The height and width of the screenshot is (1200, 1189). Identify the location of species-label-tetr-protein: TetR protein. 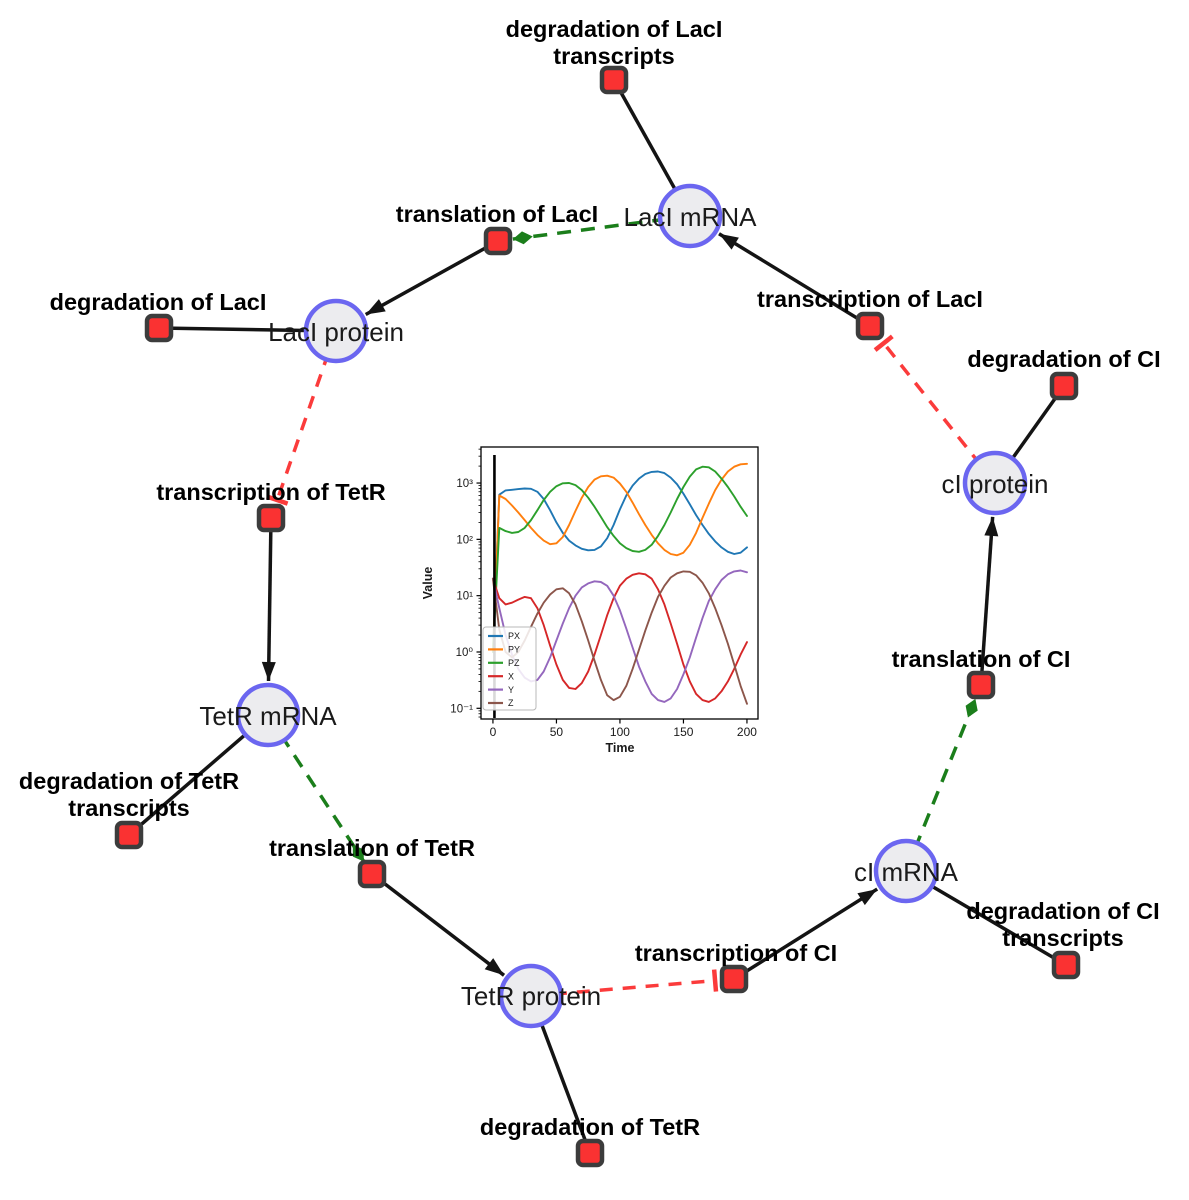
(531, 996).